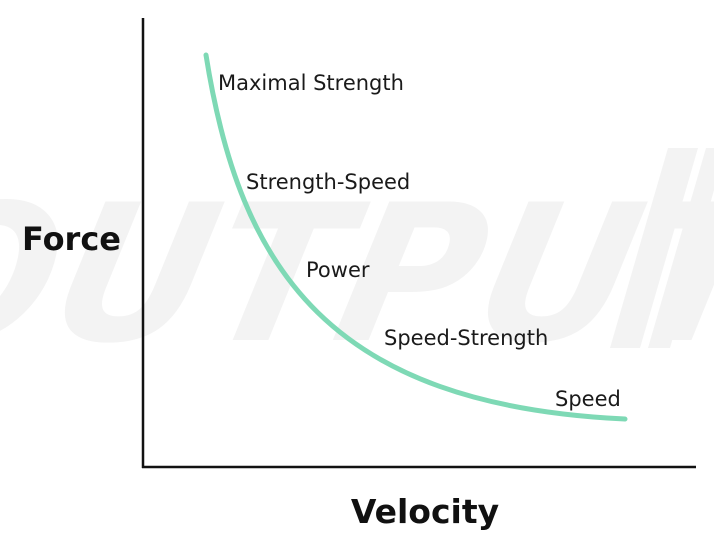 Image resolution: width=714 pixels, height=556 pixels. I want to click on annotation-label-maximal-strength: Maximal Strength, so click(311, 83).